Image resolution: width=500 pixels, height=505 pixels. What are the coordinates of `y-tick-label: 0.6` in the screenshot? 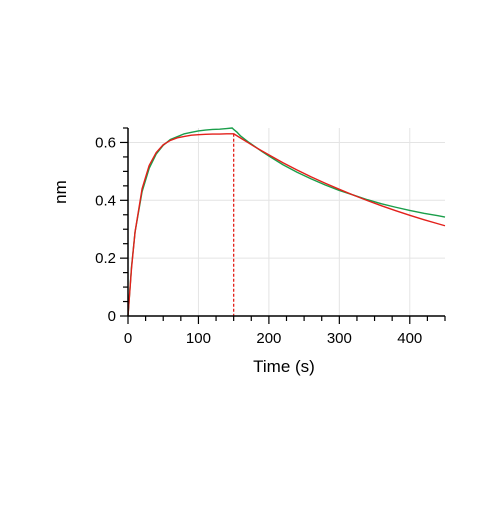 It's located at (105, 142).